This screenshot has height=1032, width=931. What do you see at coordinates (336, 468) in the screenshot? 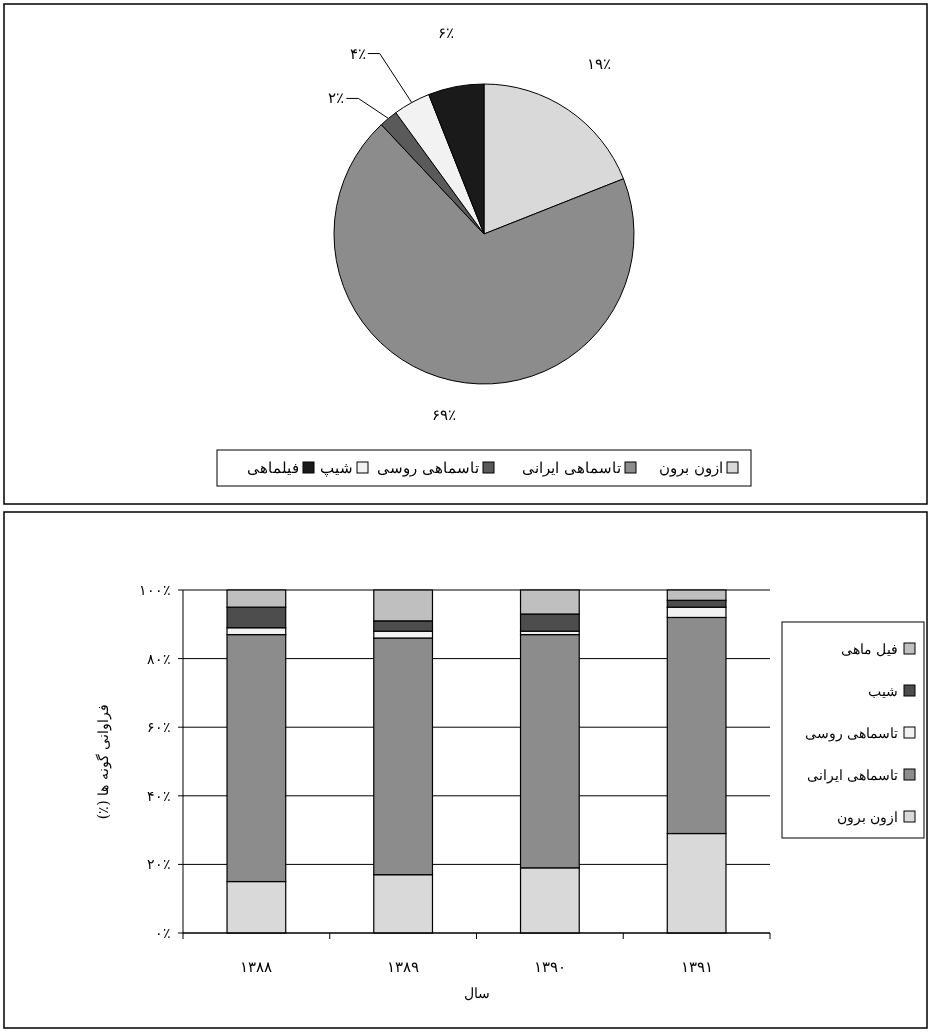
I see `legend-label: شیپ` at bounding box center [336, 468].